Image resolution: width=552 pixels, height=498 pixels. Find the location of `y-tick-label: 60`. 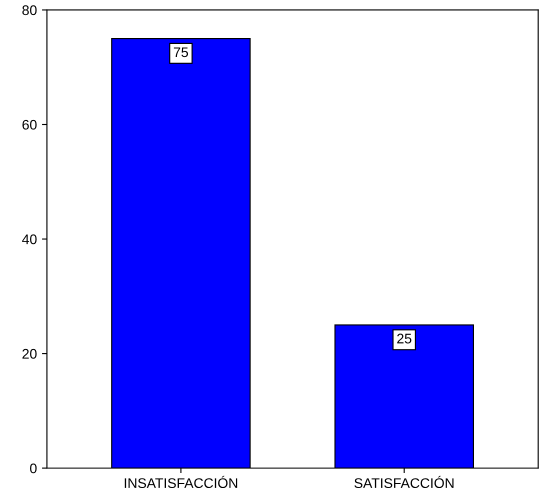

y-tick-label: 60 is located at coordinates (29, 125).